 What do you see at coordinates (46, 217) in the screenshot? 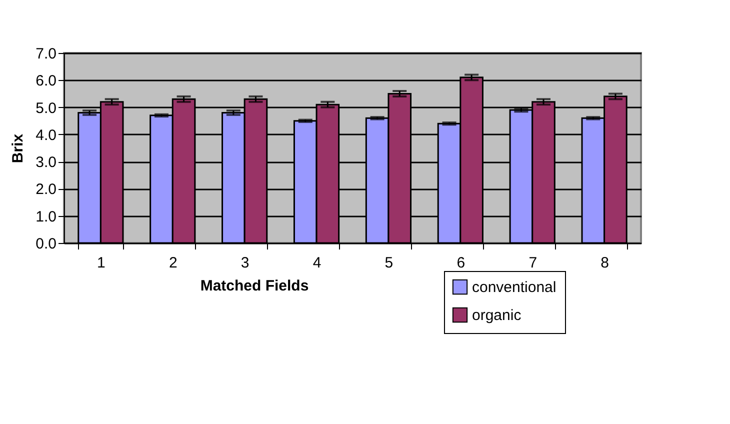
I see `y-tick-label: 1.0` at bounding box center [46, 217].